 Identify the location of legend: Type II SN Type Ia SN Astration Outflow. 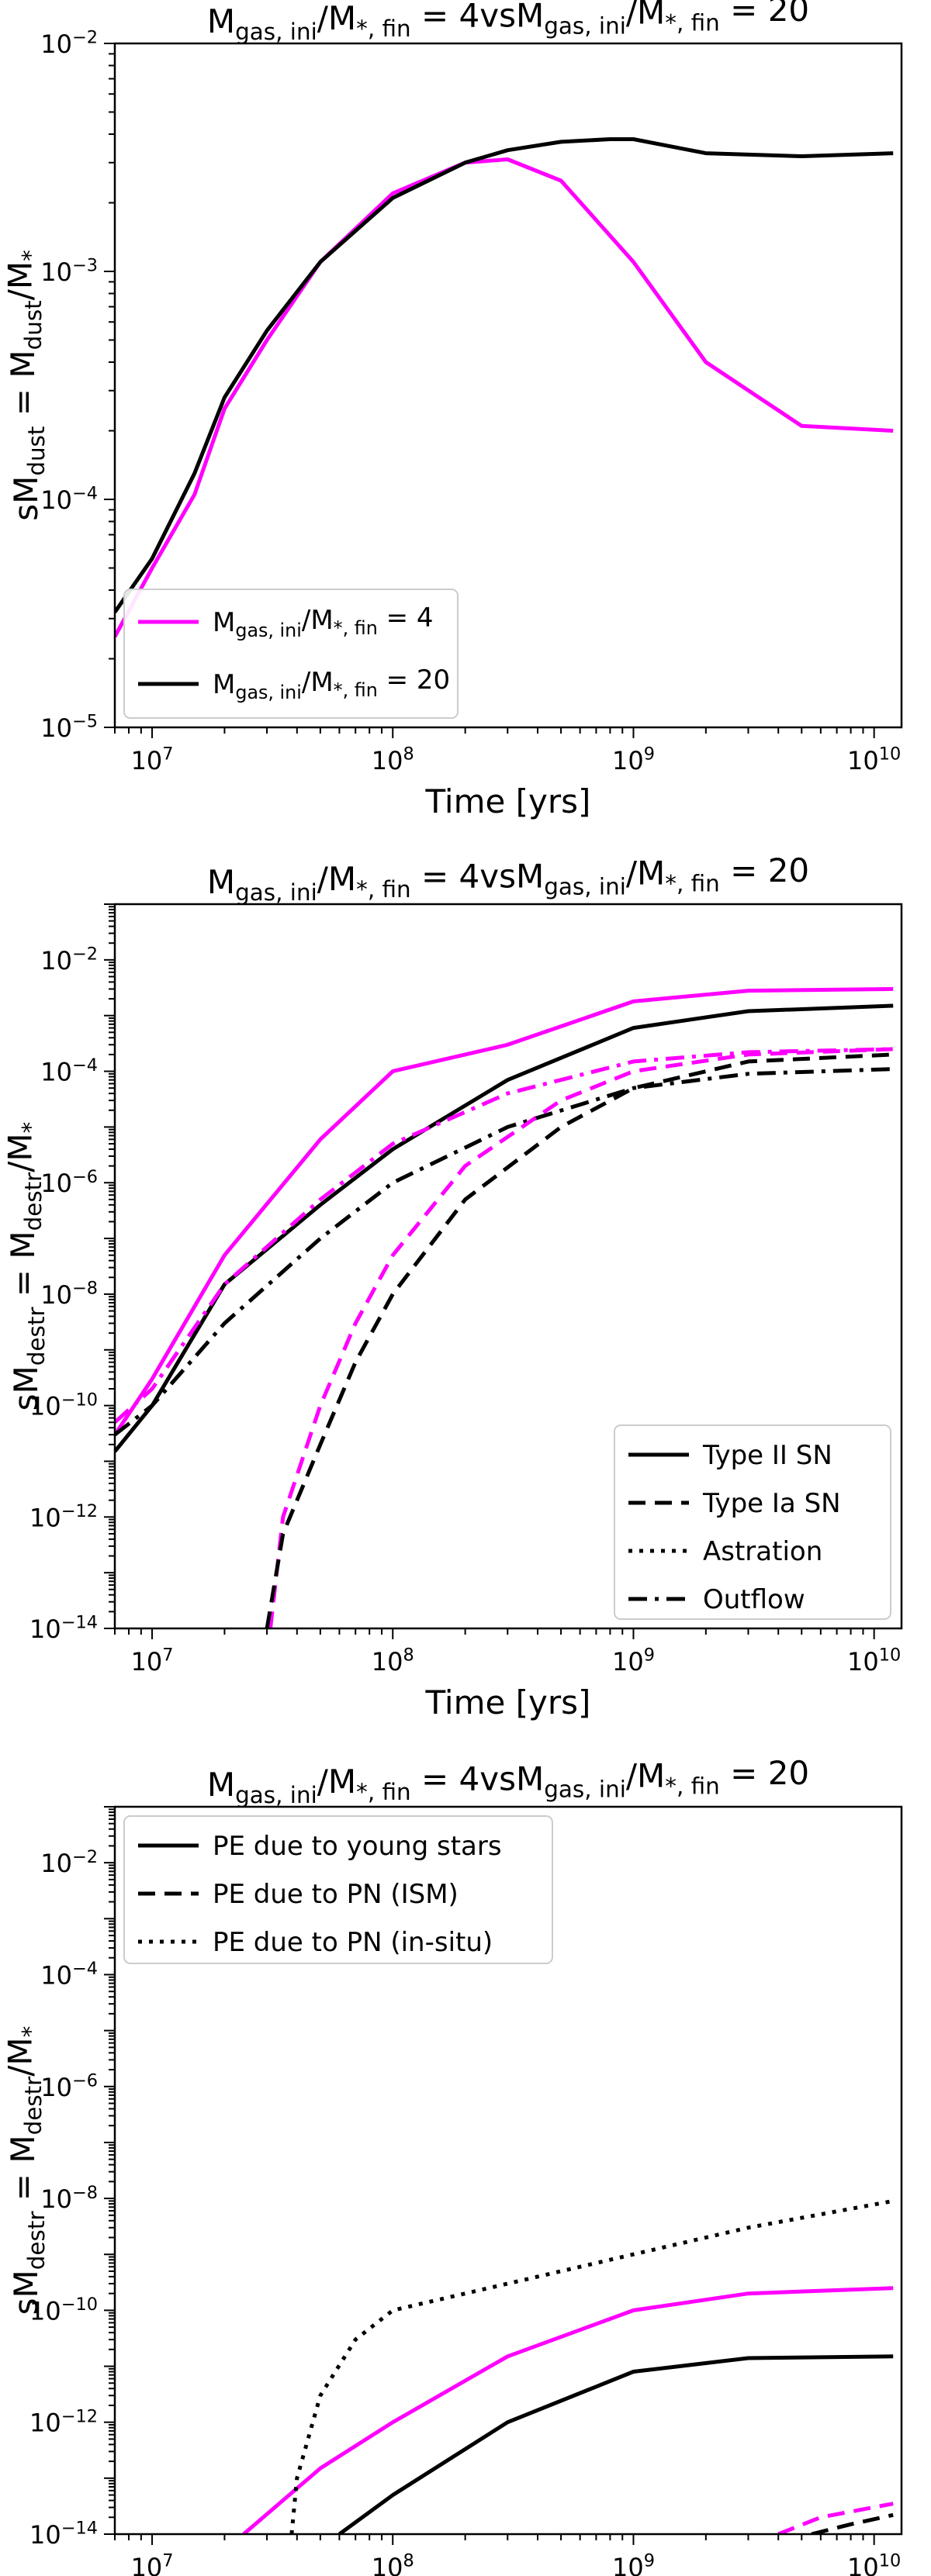
(753, 1522).